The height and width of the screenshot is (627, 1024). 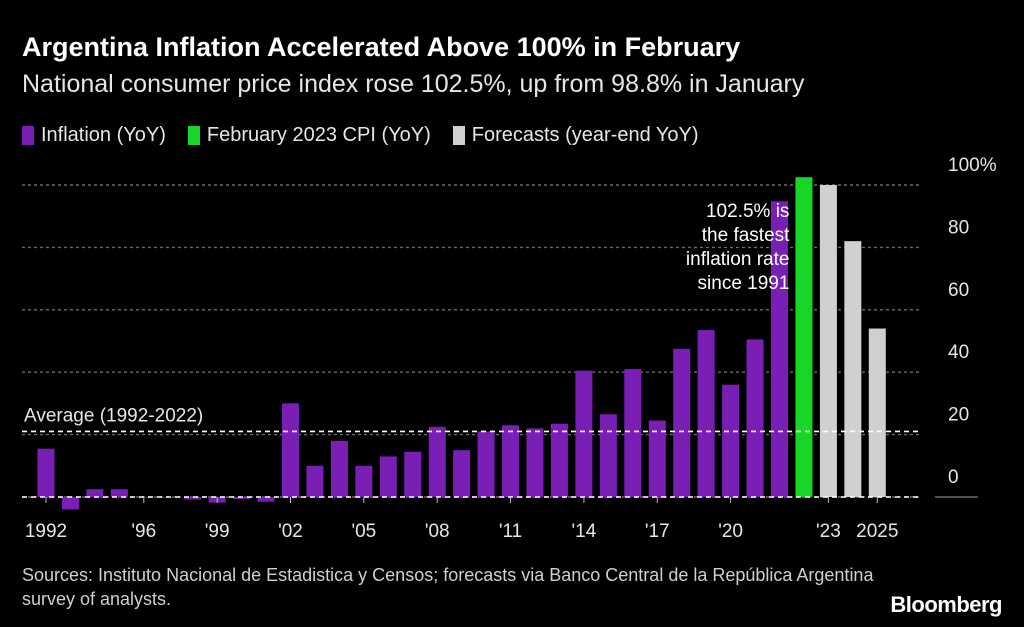 What do you see at coordinates (388, 476) in the screenshot?
I see `bar-2006` at bounding box center [388, 476].